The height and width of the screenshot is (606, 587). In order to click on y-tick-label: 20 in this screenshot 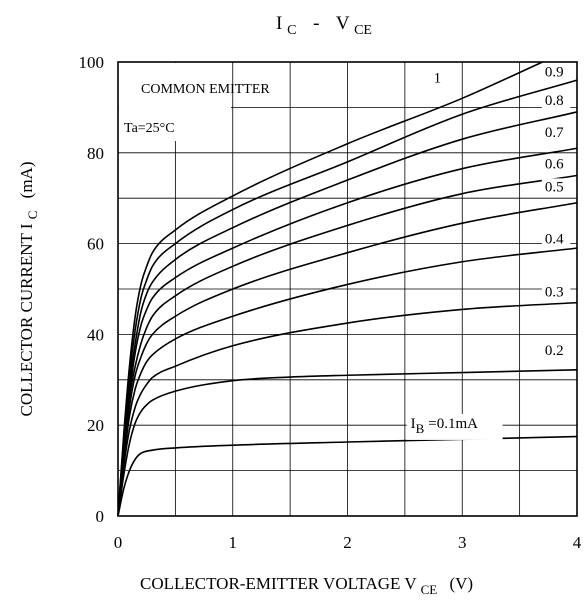, I will do `click(95, 425)`.